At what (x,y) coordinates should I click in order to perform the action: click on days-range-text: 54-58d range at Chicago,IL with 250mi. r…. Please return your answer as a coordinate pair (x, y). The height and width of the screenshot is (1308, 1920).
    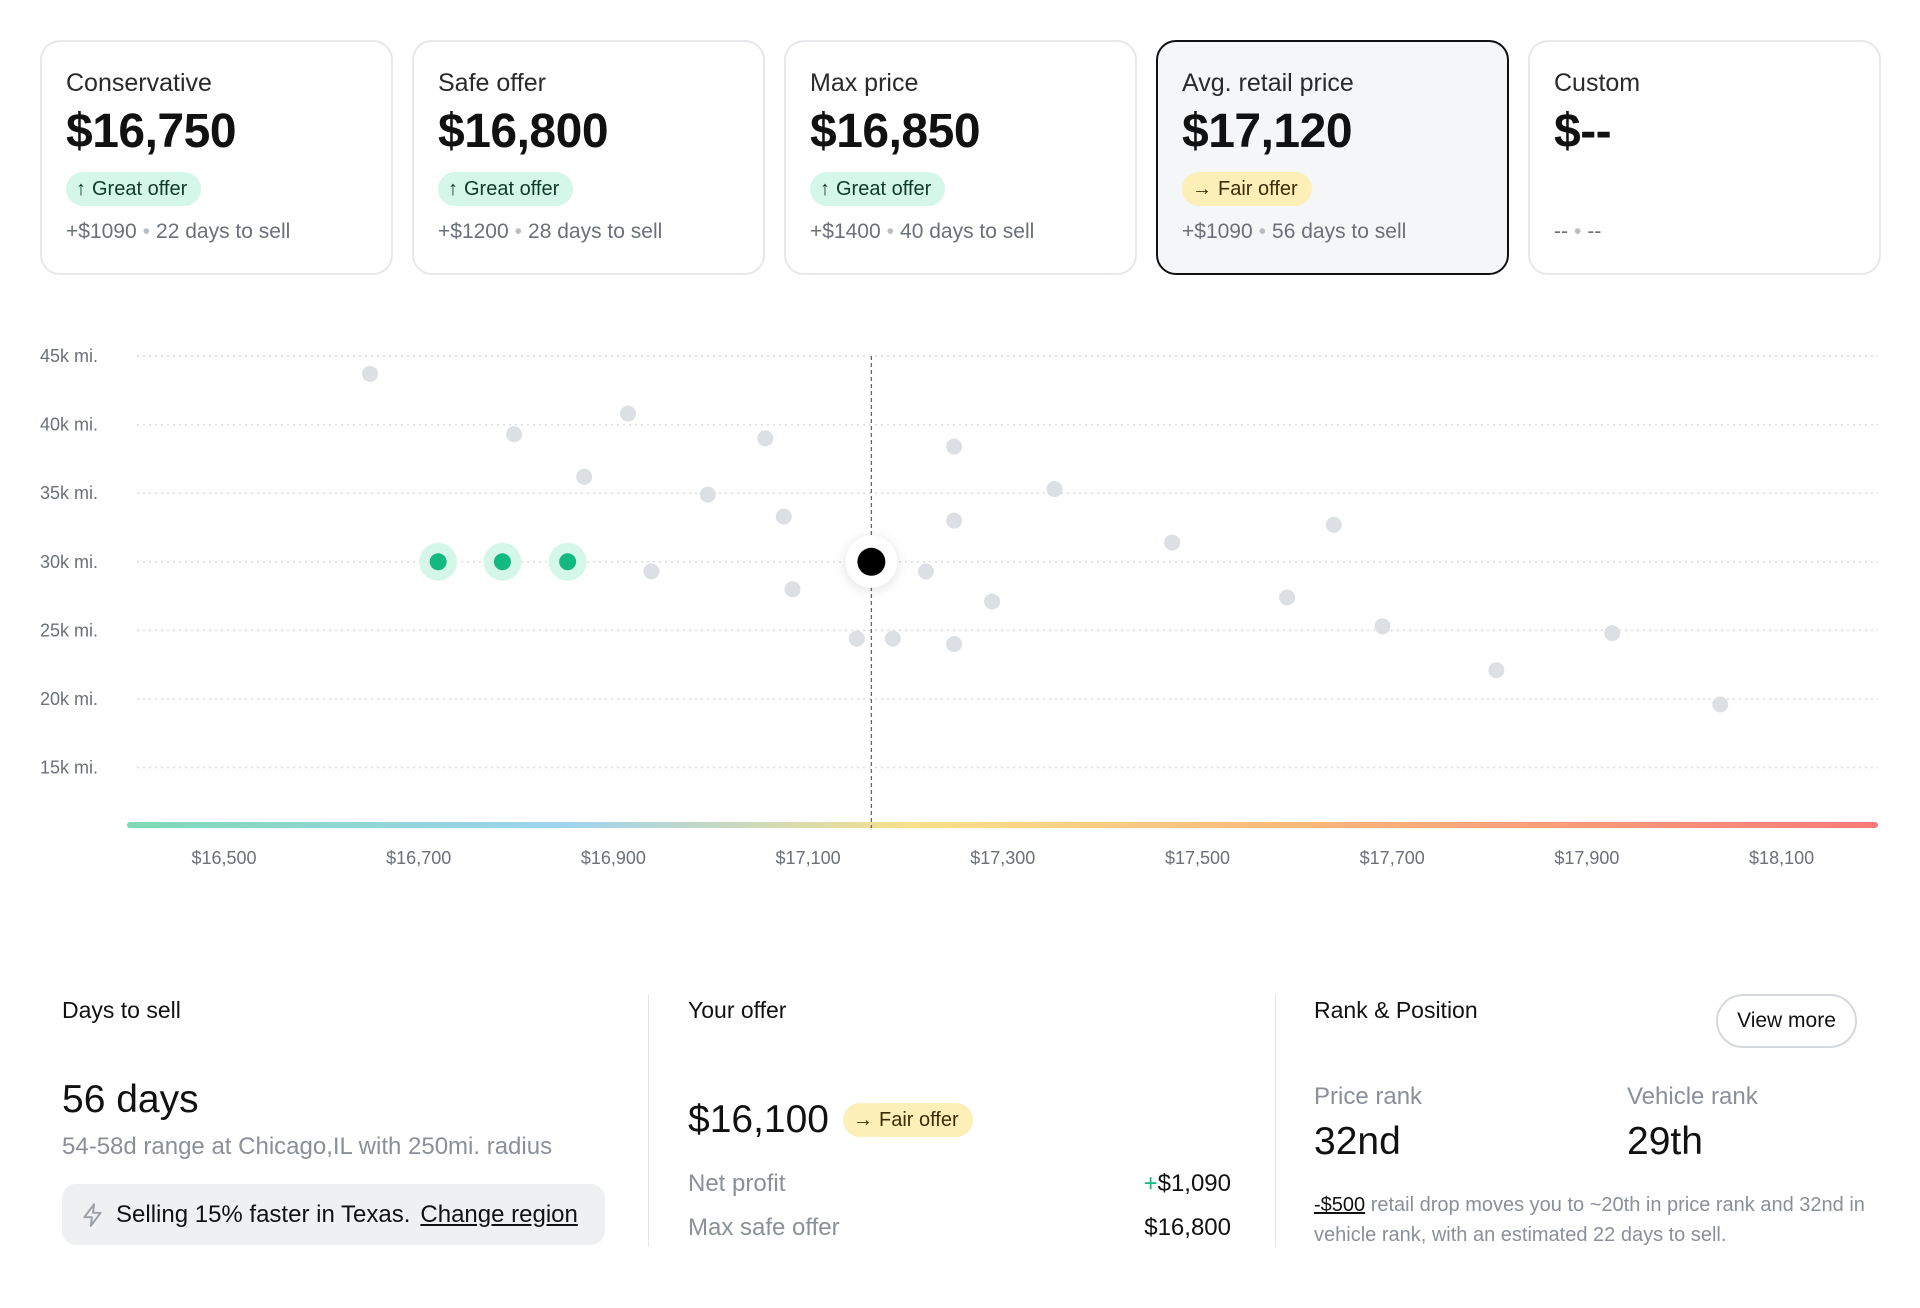
    Looking at the image, I should click on (307, 1146).